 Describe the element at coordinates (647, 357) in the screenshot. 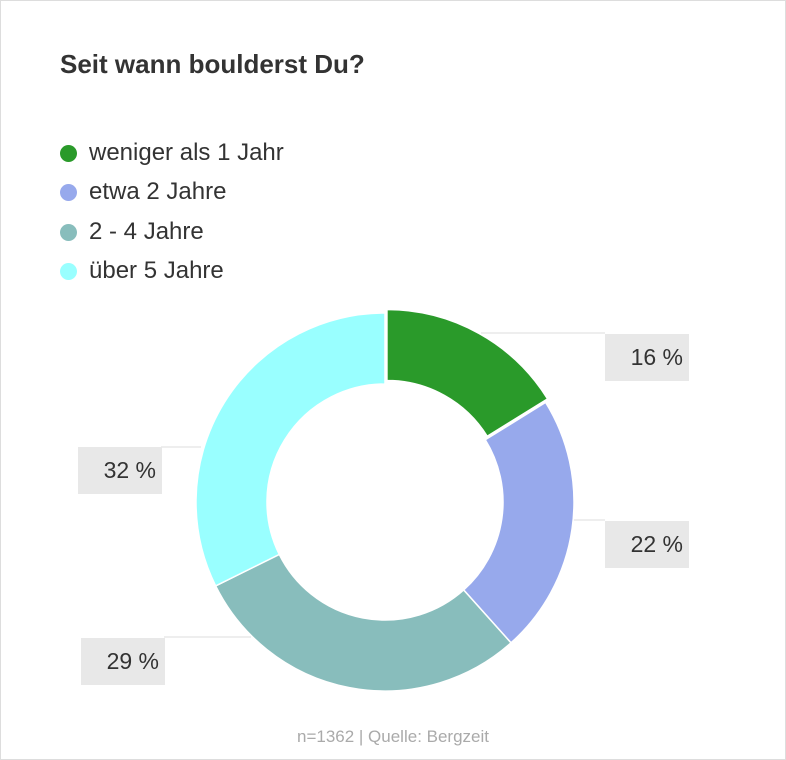

I see `data-label: 16 %` at that location.